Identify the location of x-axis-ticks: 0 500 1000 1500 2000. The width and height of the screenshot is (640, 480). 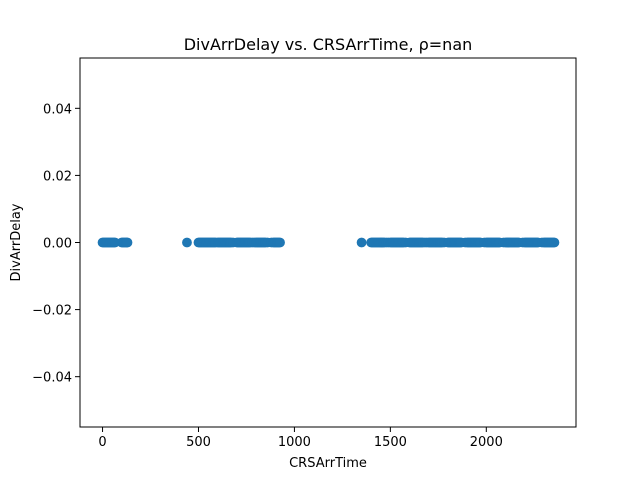
(300, 438).